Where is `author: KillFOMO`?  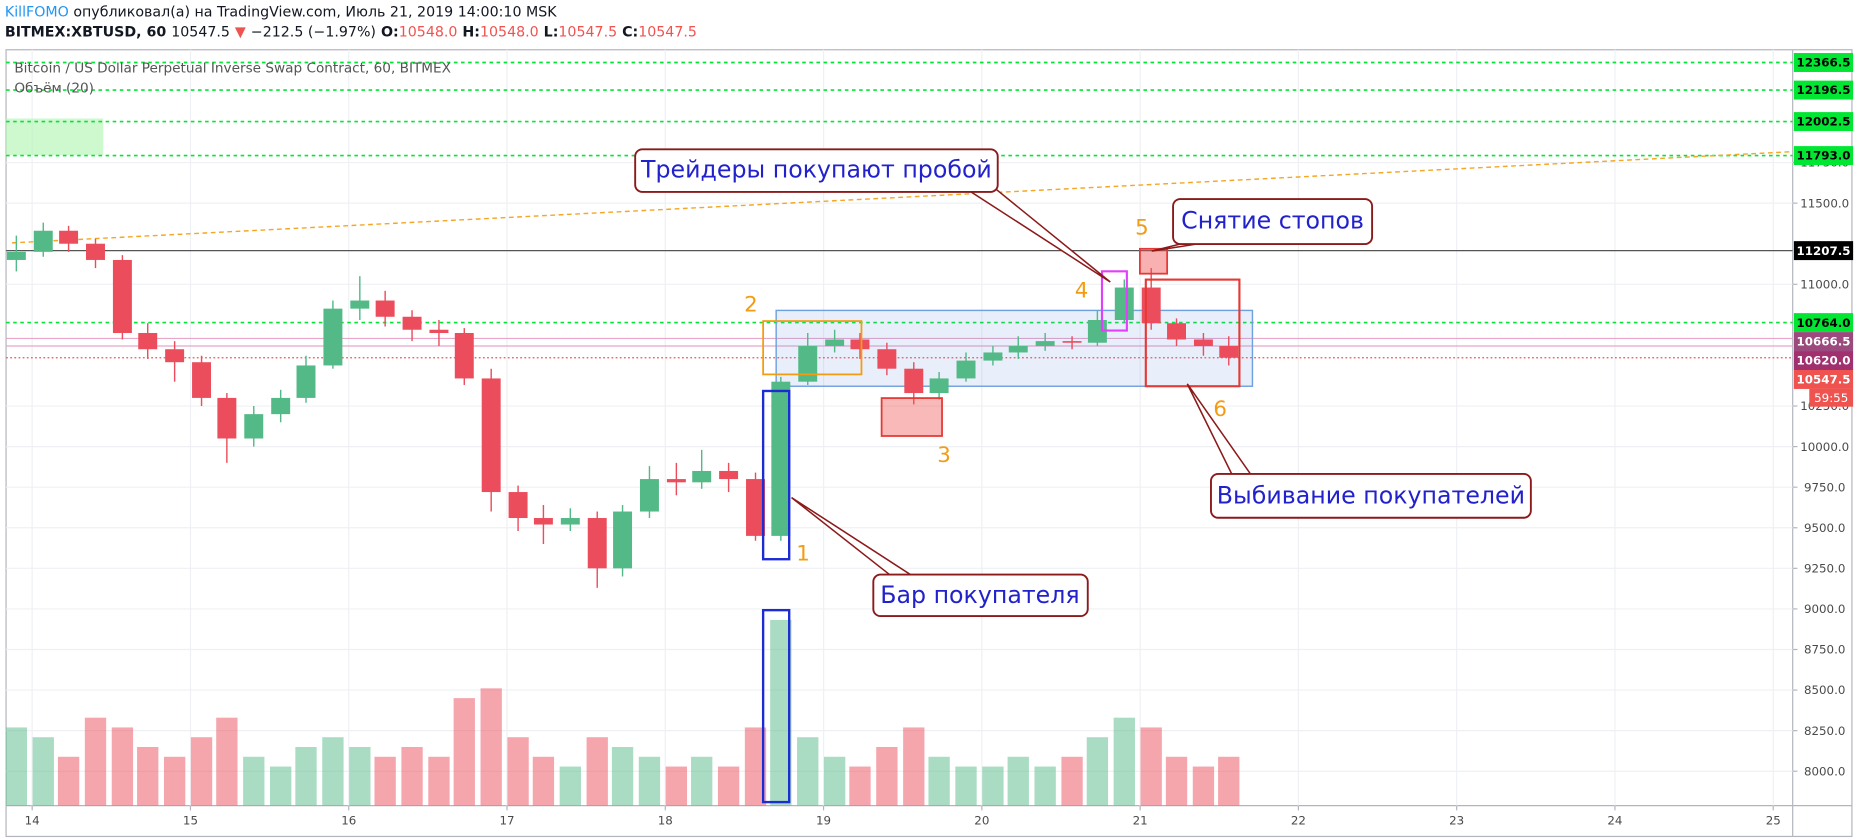
author: KillFOMO is located at coordinates (37, 13).